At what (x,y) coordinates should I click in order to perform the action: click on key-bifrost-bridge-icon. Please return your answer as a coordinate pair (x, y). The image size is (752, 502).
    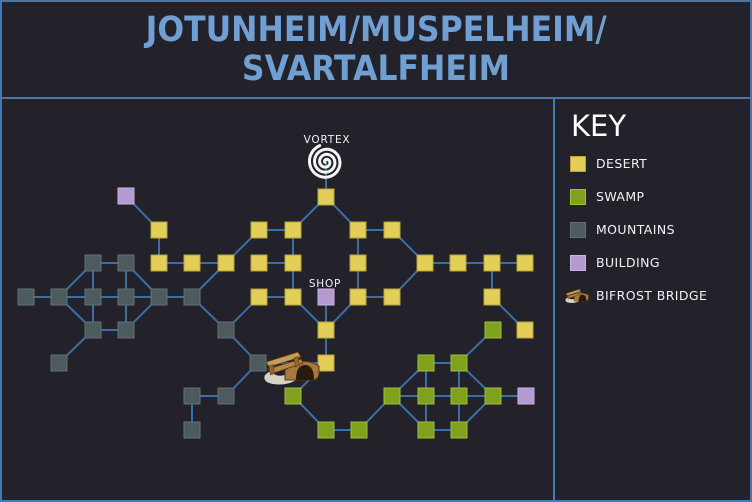
    Looking at the image, I should click on (577, 295).